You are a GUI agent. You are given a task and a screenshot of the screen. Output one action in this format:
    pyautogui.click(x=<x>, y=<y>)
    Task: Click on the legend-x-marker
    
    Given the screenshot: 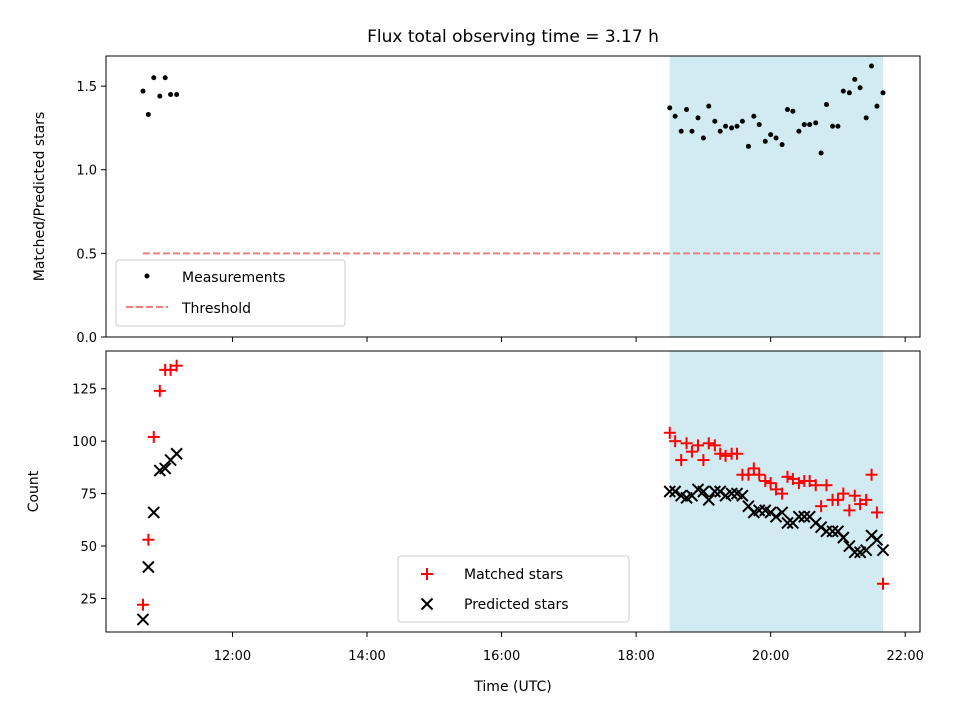 What is the action you would take?
    pyautogui.click(x=427, y=604)
    